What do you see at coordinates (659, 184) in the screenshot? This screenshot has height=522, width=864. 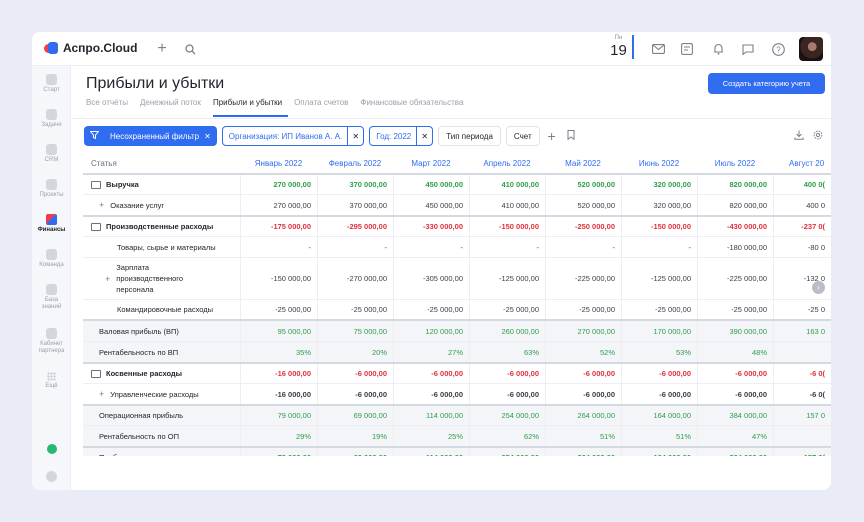 I see `table-cell: 320 000,00` at bounding box center [659, 184].